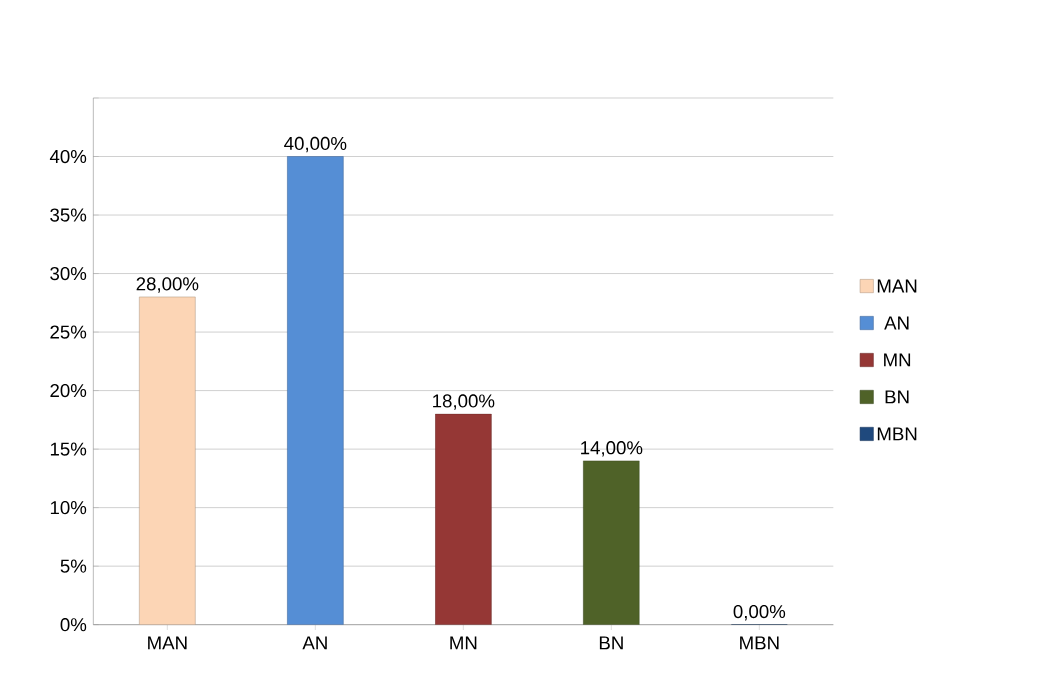 This screenshot has width=1055, height=678. I want to click on x-tick-label: BN, so click(611, 643).